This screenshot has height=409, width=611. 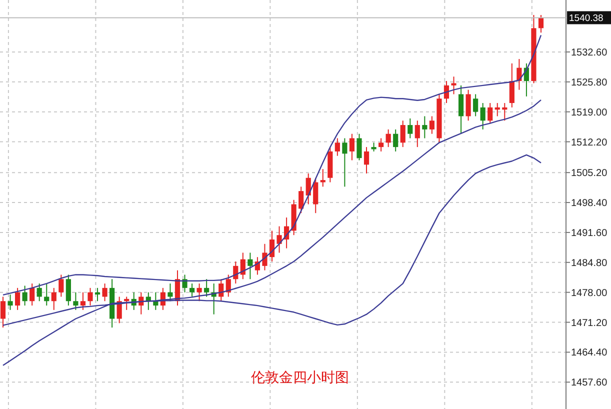 What do you see at coordinates (589, 82) in the screenshot?
I see `y-tick-label: 1525.80` at bounding box center [589, 82].